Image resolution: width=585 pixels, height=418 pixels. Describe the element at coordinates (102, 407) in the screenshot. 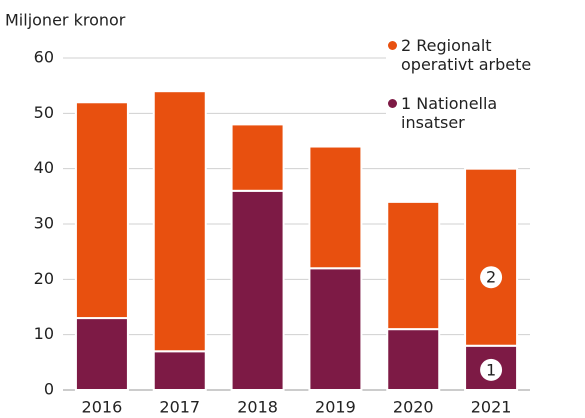

I see `x-tick-label: 2016` at that location.